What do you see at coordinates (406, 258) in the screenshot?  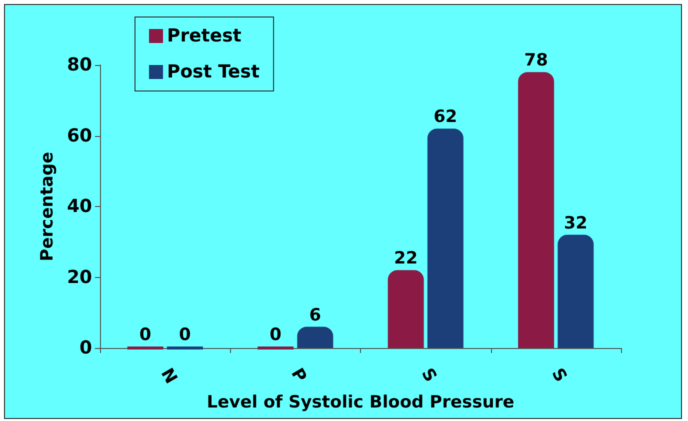 I see `data-label: 22` at bounding box center [406, 258].